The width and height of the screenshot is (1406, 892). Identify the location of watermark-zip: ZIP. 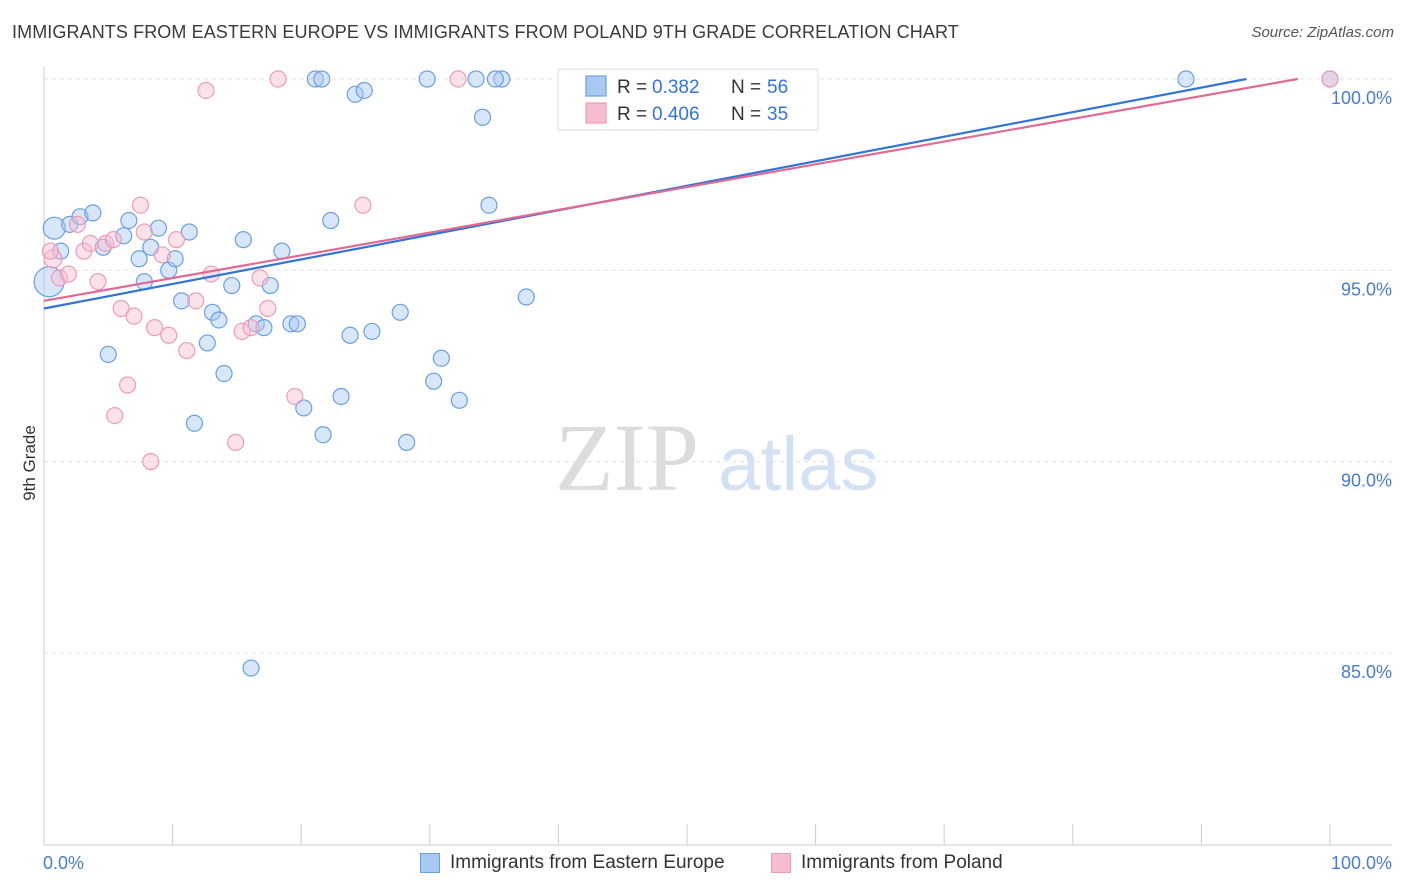
(627, 457).